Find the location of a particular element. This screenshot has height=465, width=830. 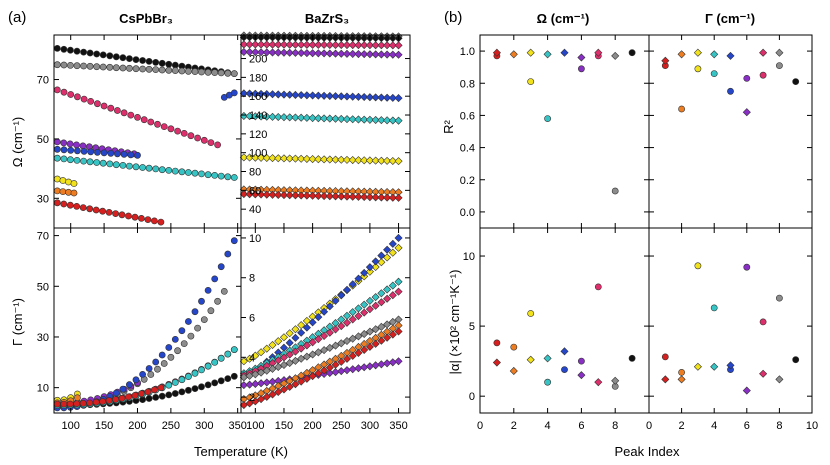

plot-frame-al_om is located at coordinates (564, 320).